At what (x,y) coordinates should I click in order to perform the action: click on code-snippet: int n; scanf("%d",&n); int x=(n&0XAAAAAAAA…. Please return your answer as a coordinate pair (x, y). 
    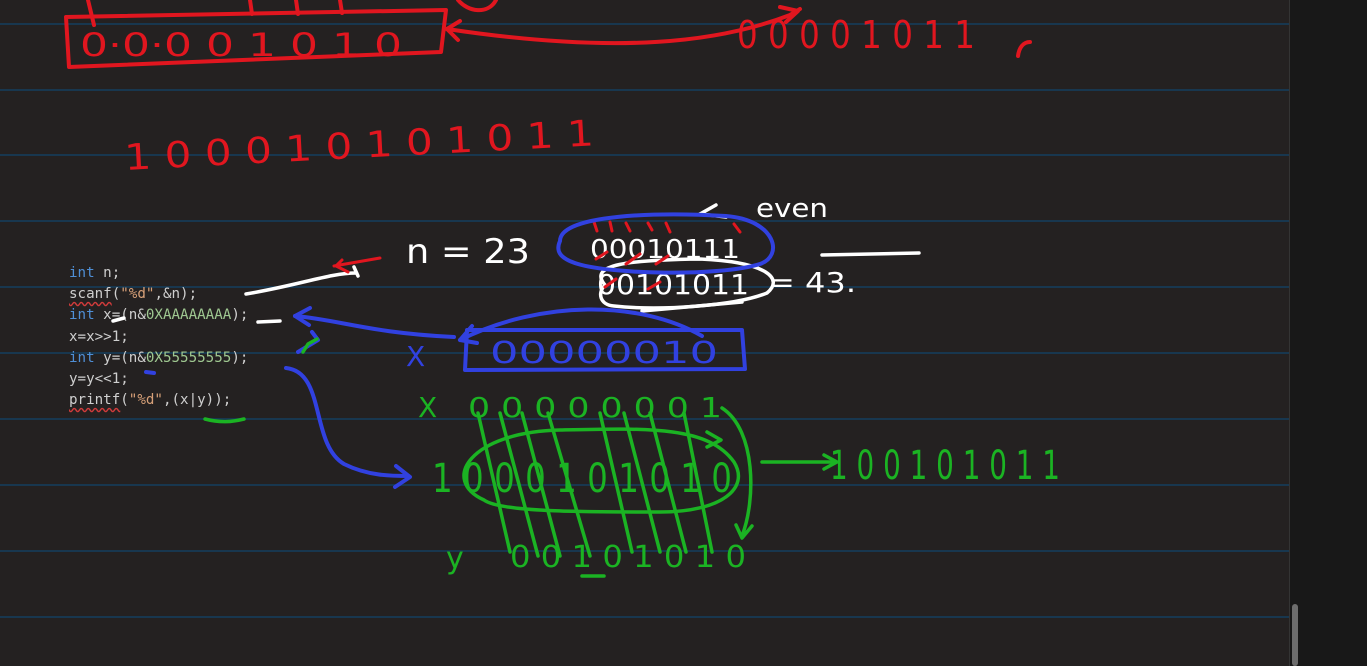
    Looking at the image, I should click on (158, 337).